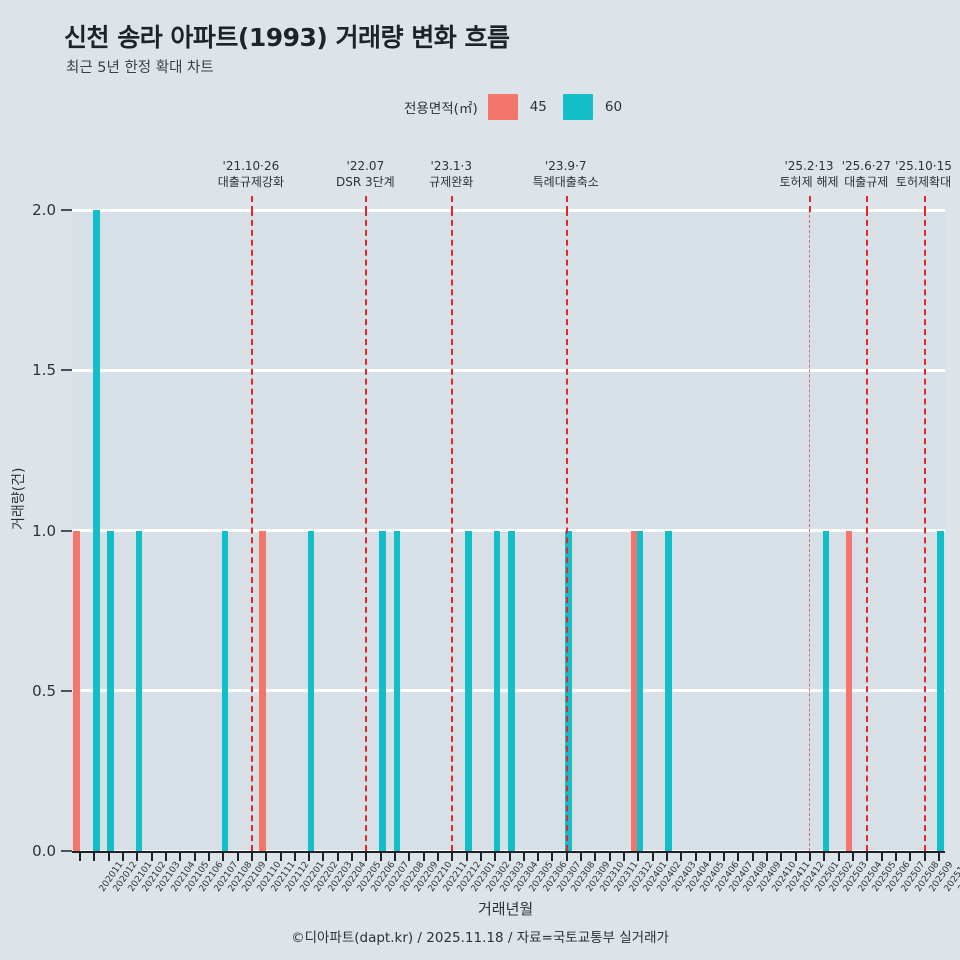 Image resolution: width=960 pixels, height=960 pixels. Describe the element at coordinates (613, 107) in the screenshot. I see `legend-label-60: 60` at that location.